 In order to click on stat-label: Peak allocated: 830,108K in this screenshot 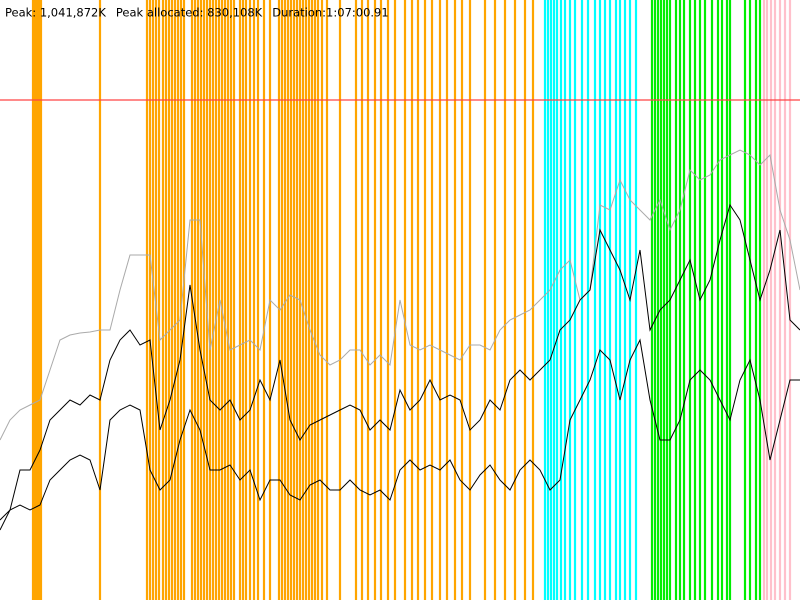, I will do `click(189, 13)`.